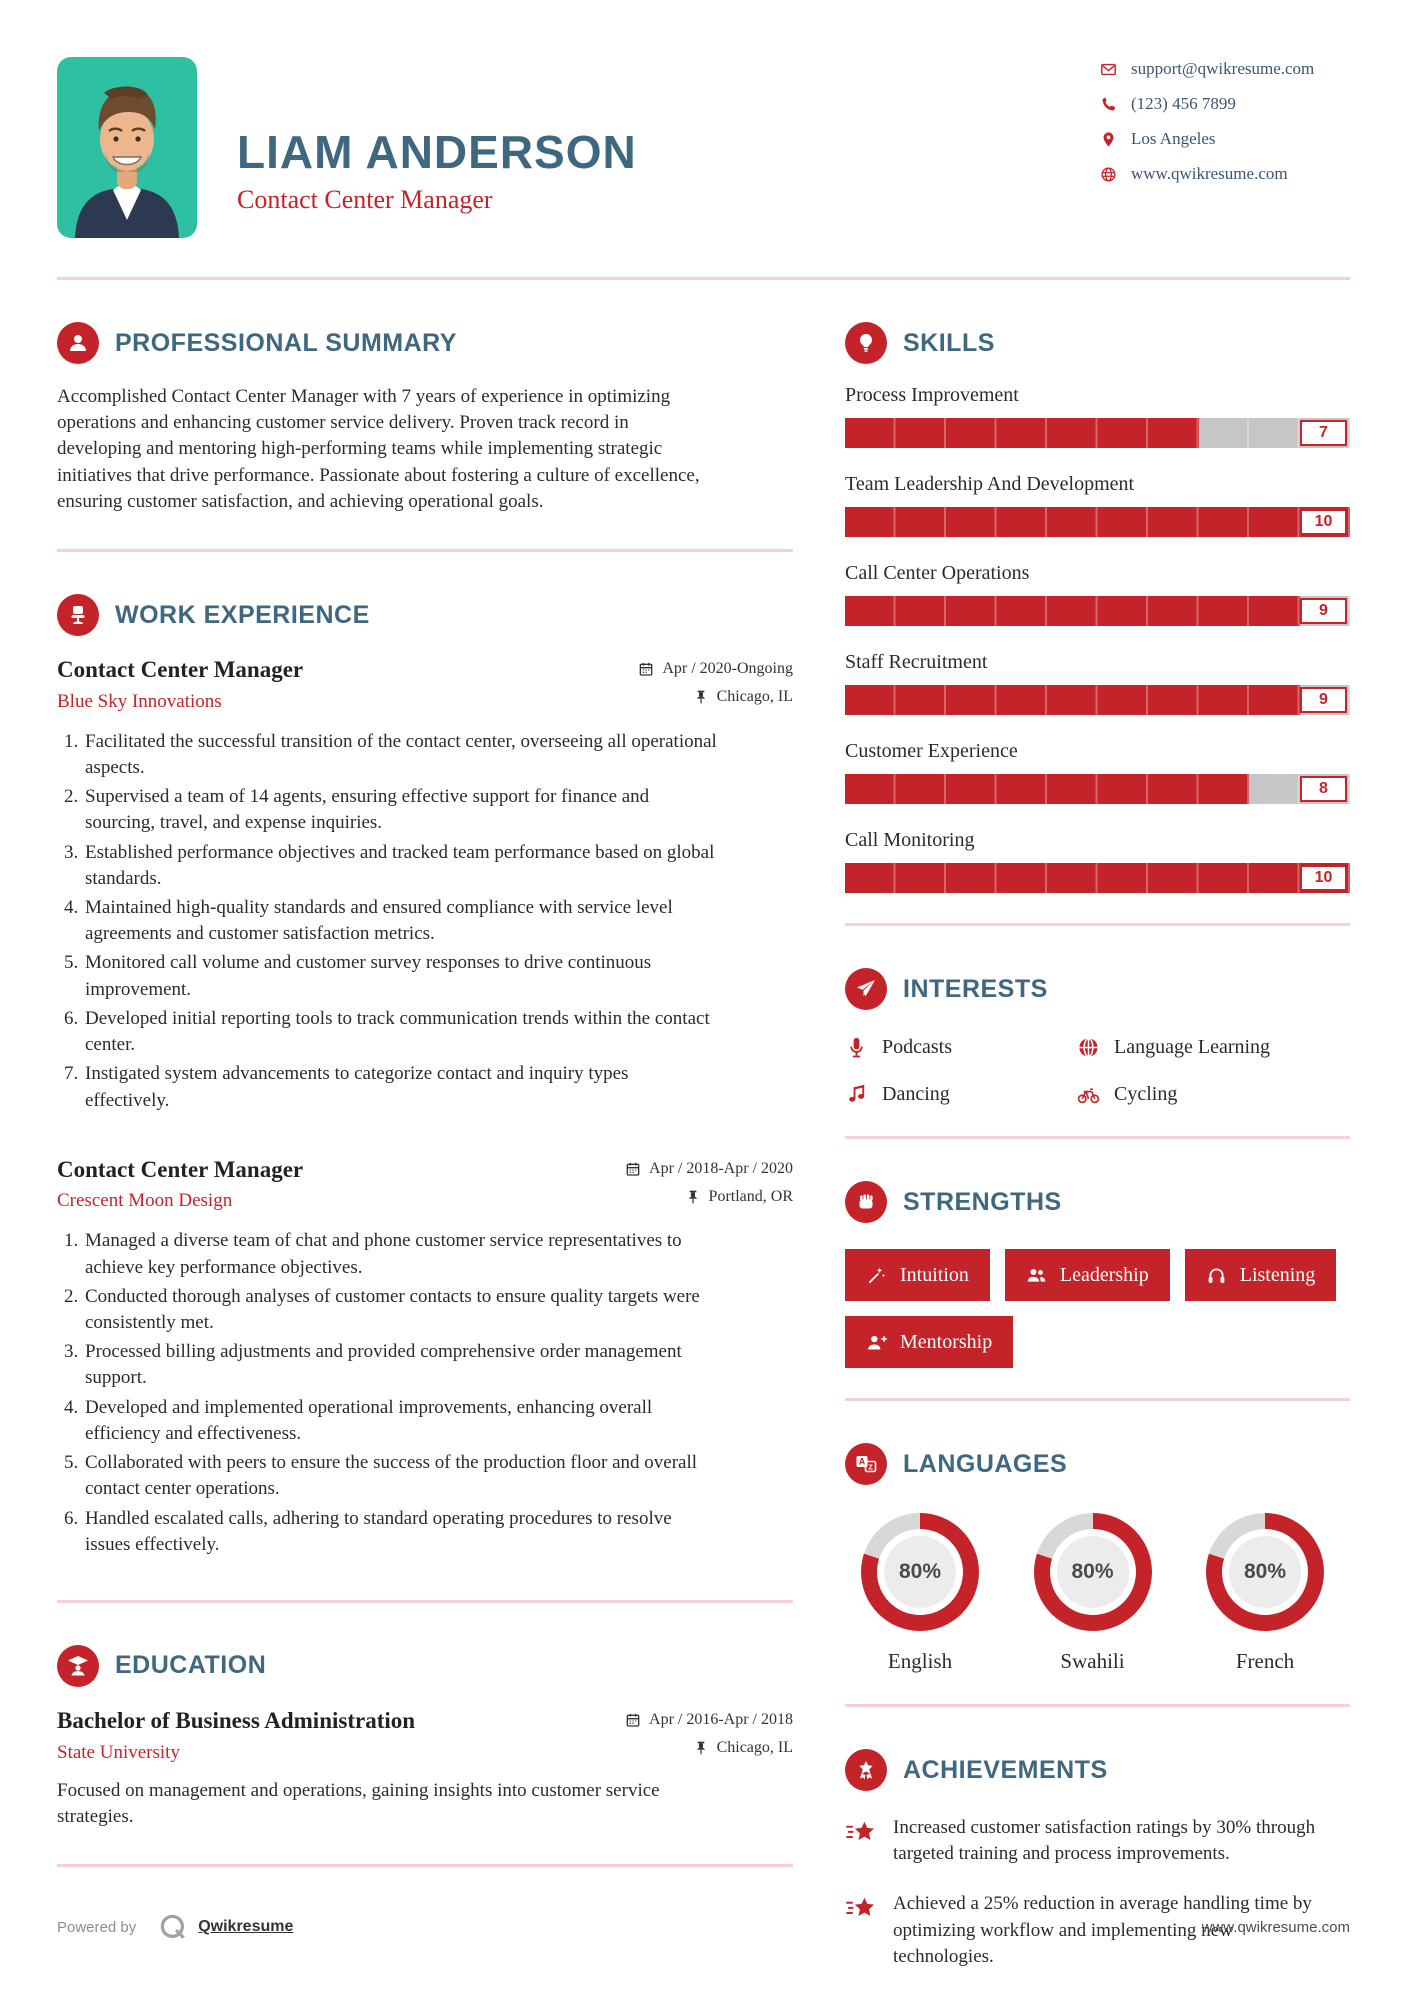 This screenshot has width=1407, height=1990. Describe the element at coordinates (910, 840) in the screenshot. I see `skill-name: Call Monitoring` at that location.